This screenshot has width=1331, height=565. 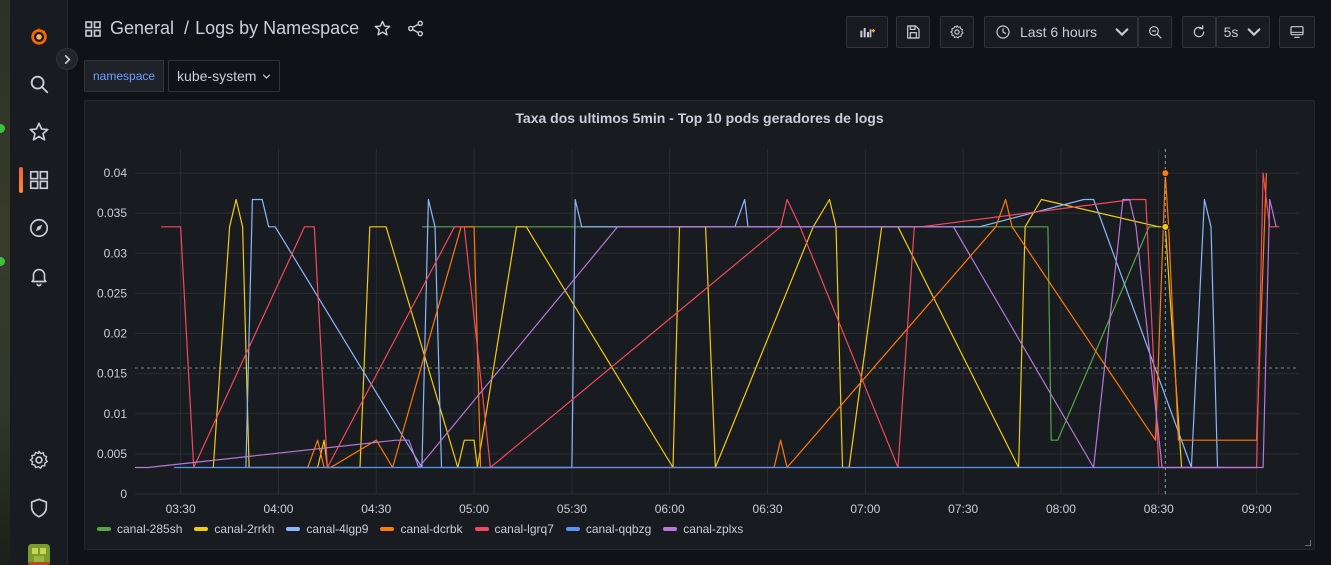 I want to click on namespace-variable-select: kube-system, so click(x=224, y=76).